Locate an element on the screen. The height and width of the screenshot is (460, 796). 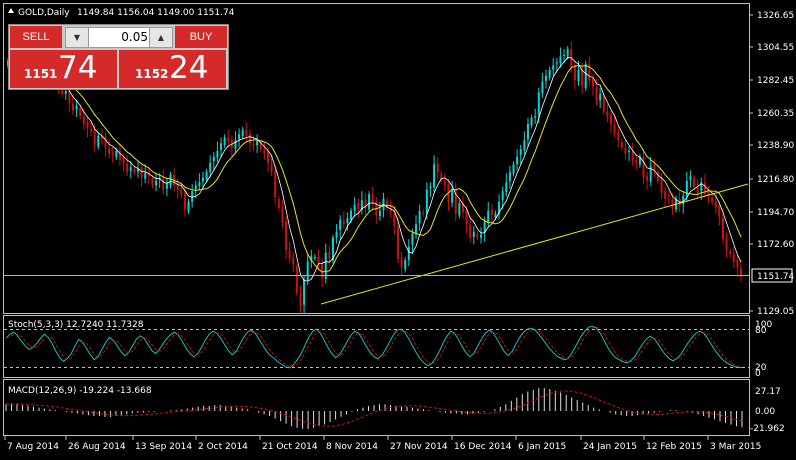
time-axis-label: 2 Oct 2014 is located at coordinates (223, 447).